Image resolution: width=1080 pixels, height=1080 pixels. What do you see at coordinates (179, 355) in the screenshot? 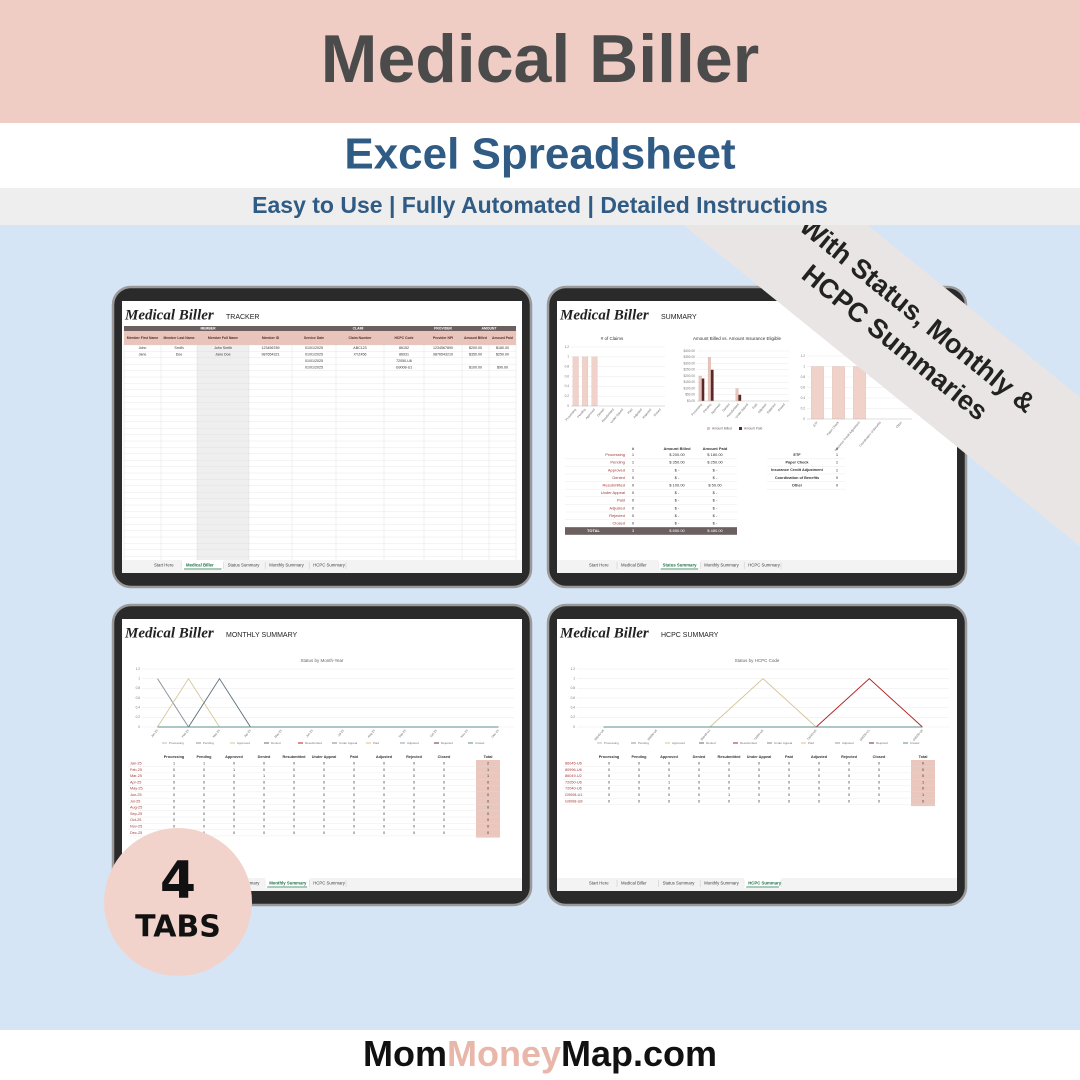
I see `cell: Doe` at bounding box center [179, 355].